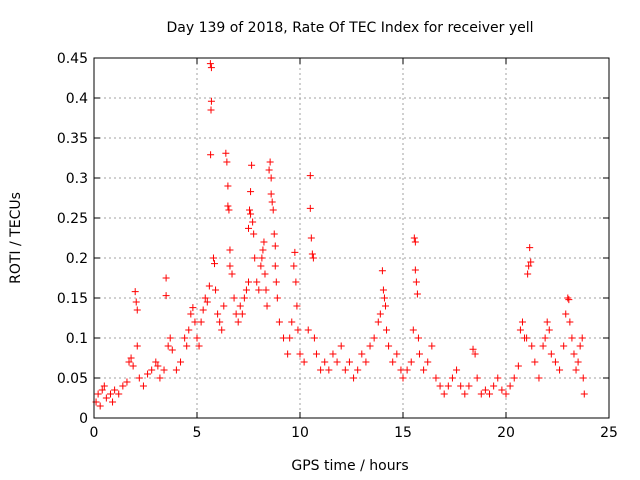 Image resolution: width=640 pixels, height=480 pixels. What do you see at coordinates (77, 339) in the screenshot?
I see `y-tick-label: 0.1` at bounding box center [77, 339].